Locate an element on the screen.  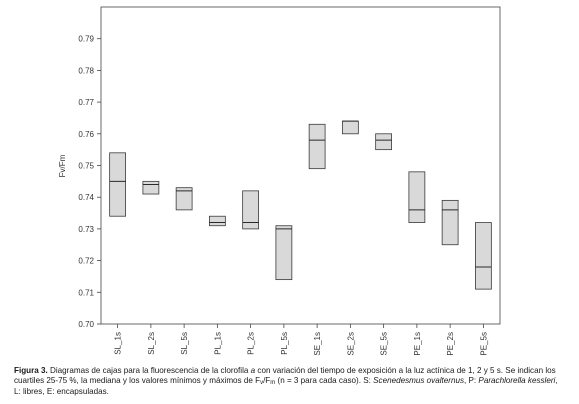
y-tick-label: 0.78 is located at coordinates (86, 70).